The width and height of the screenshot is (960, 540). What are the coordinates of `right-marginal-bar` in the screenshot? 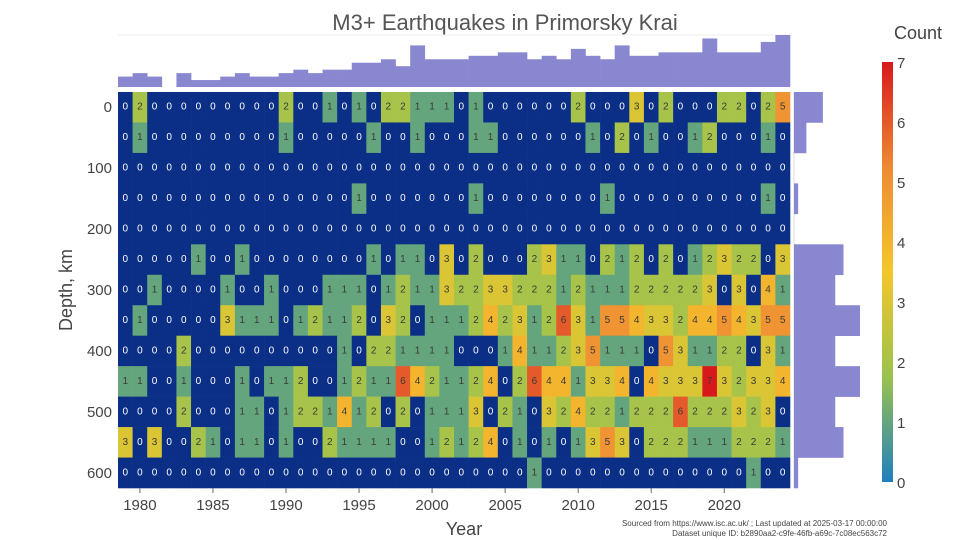 It's located at (815, 412).